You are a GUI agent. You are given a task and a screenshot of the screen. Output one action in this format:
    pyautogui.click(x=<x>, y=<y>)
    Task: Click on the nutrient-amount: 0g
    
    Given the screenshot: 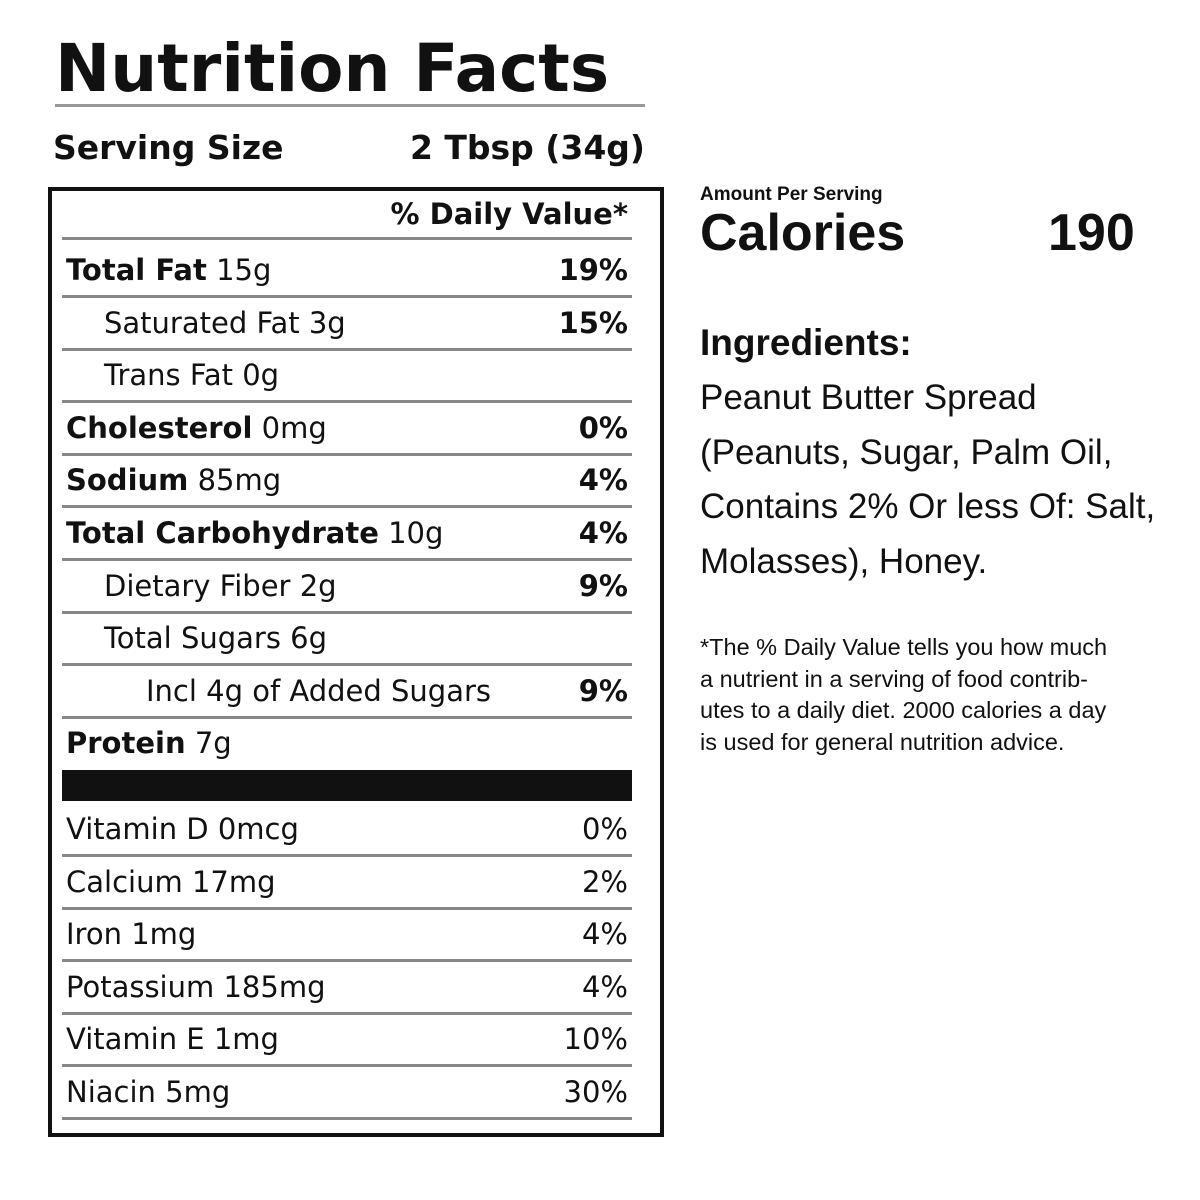 What is the action you would take?
    pyautogui.click(x=261, y=375)
    